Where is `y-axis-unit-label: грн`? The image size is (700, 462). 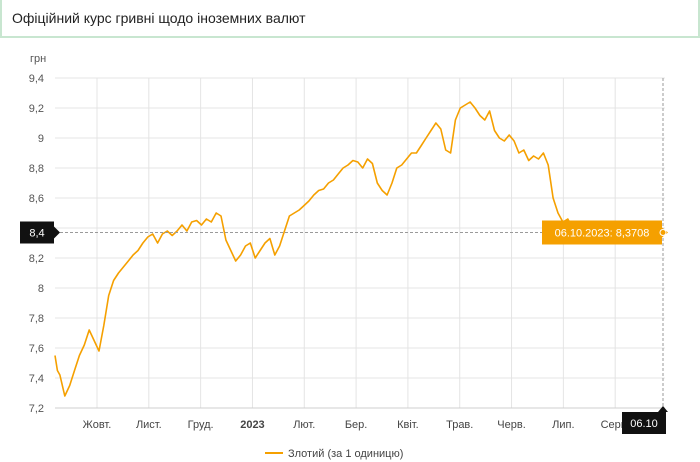 y-axis-unit-label: грн is located at coordinates (38, 59).